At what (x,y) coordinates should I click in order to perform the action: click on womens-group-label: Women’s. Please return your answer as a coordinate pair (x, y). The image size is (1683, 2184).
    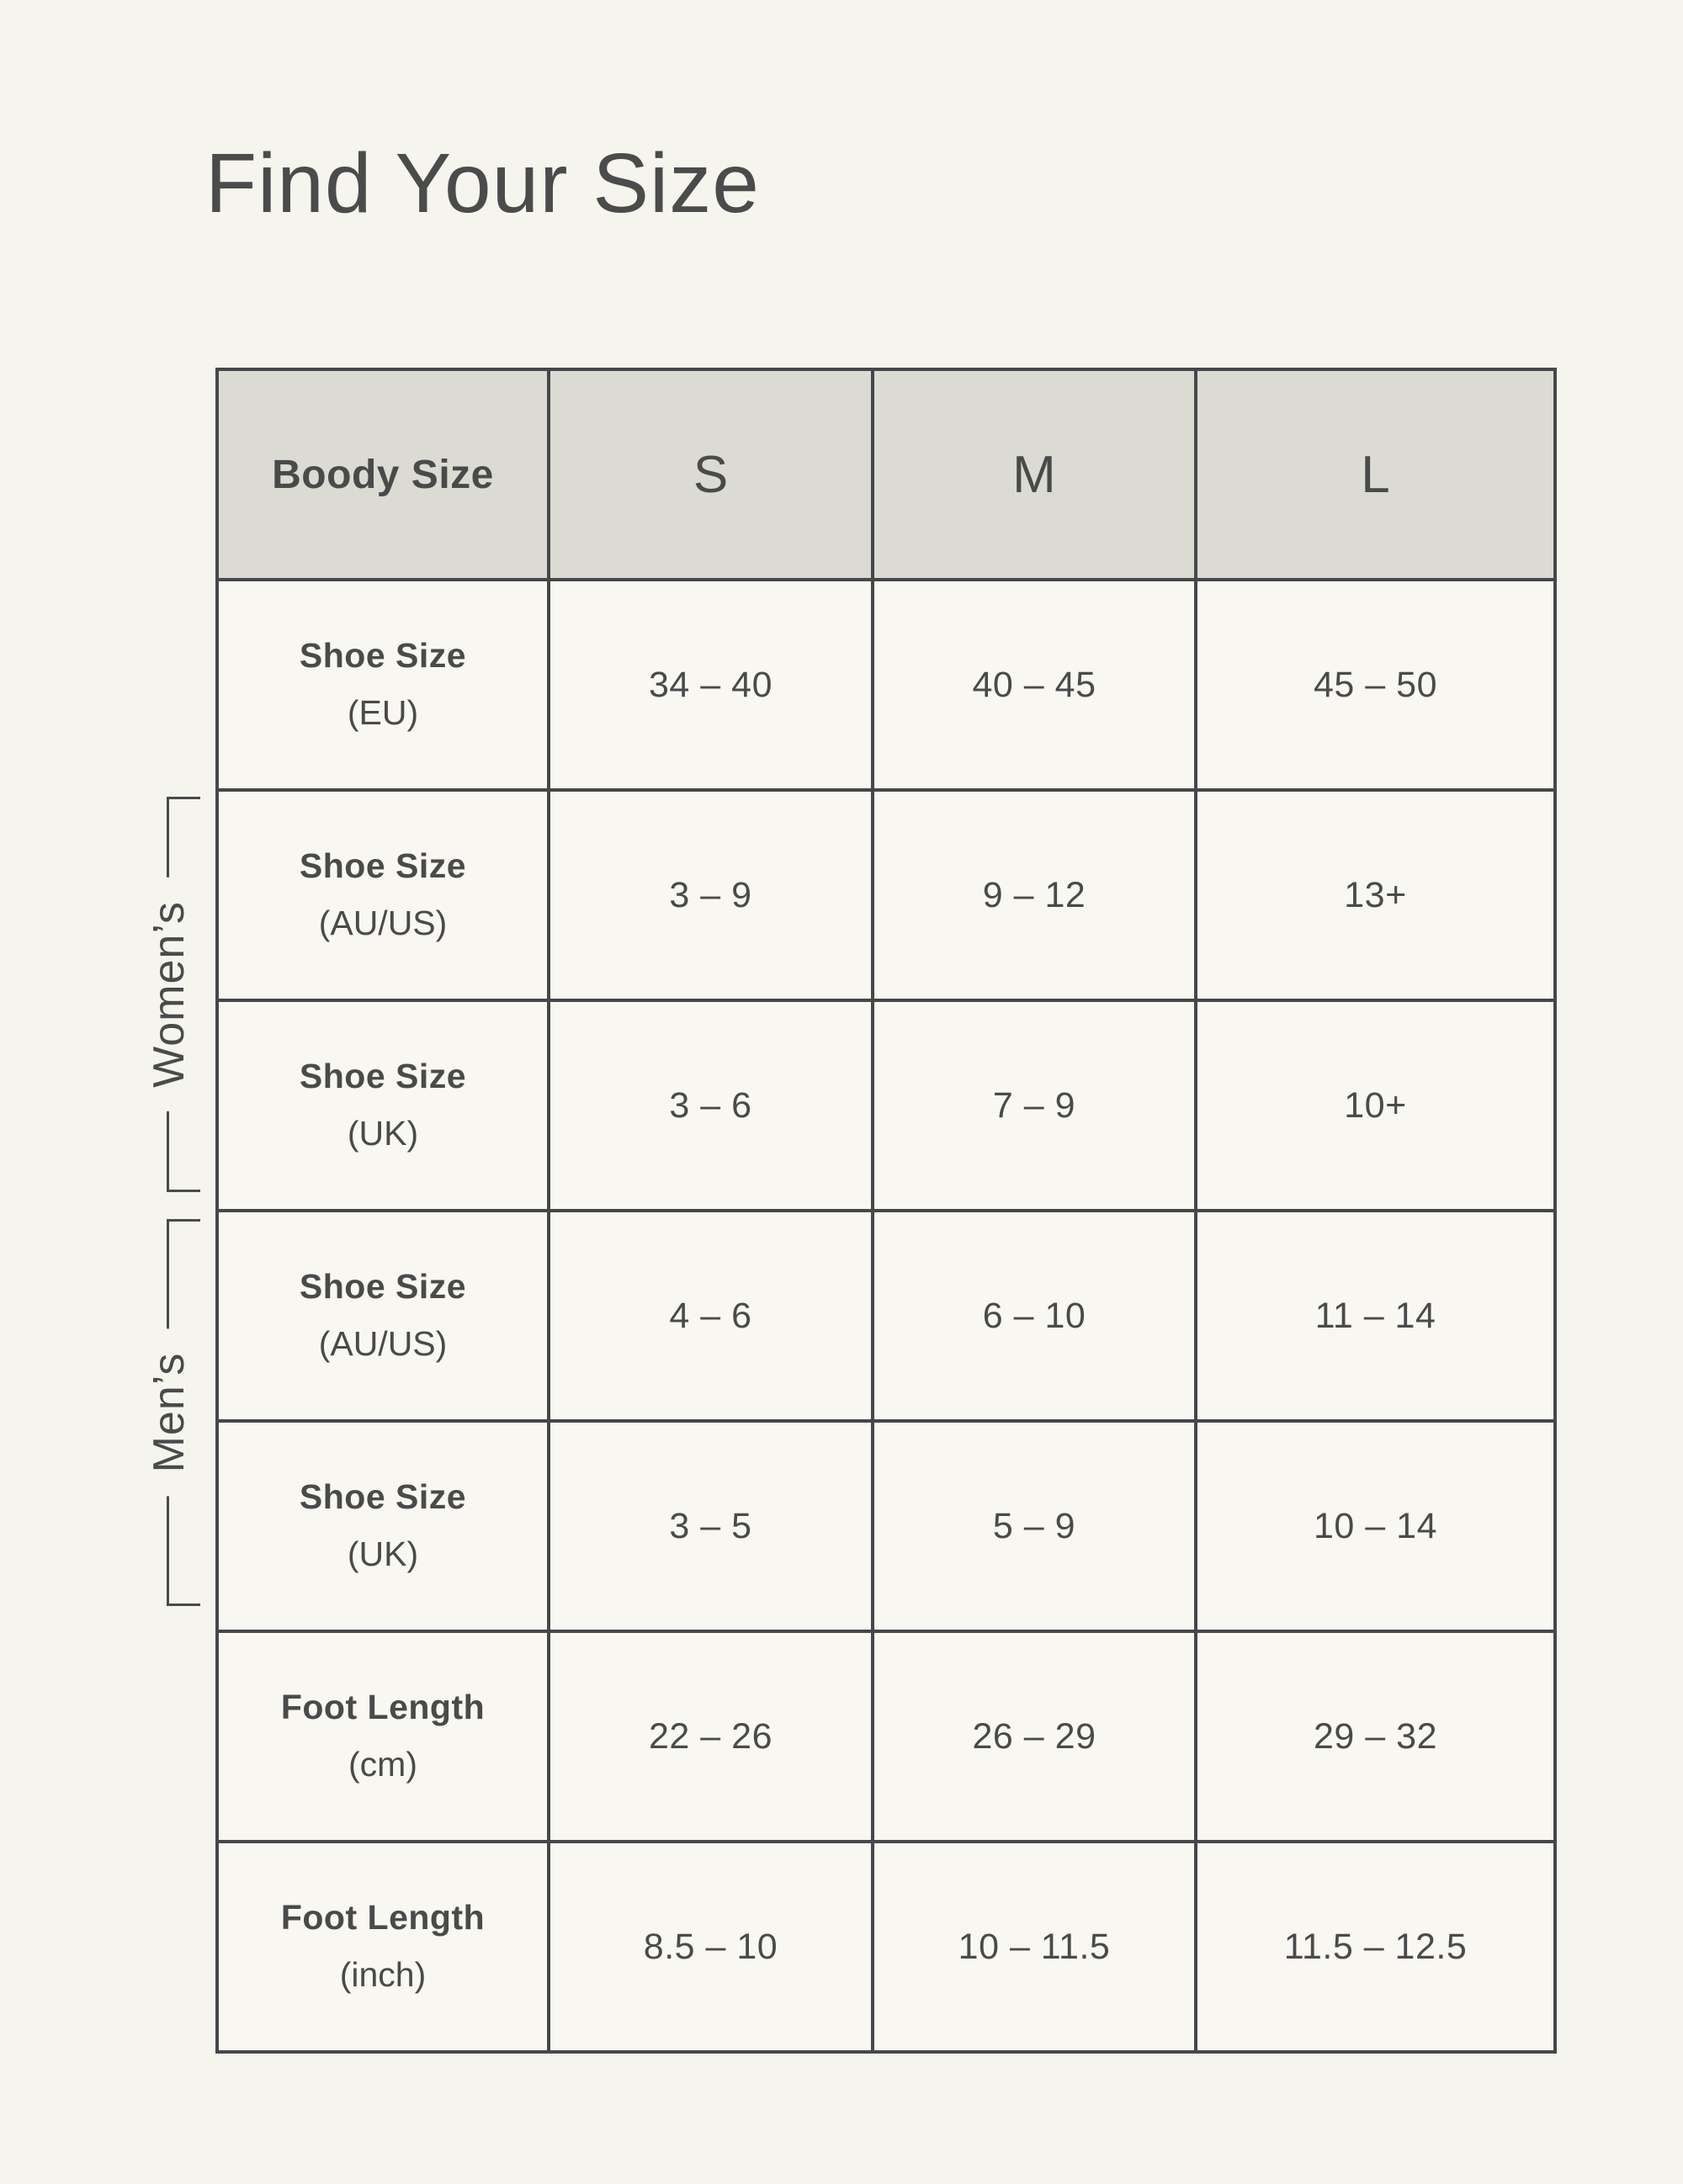
    Looking at the image, I should click on (169, 994).